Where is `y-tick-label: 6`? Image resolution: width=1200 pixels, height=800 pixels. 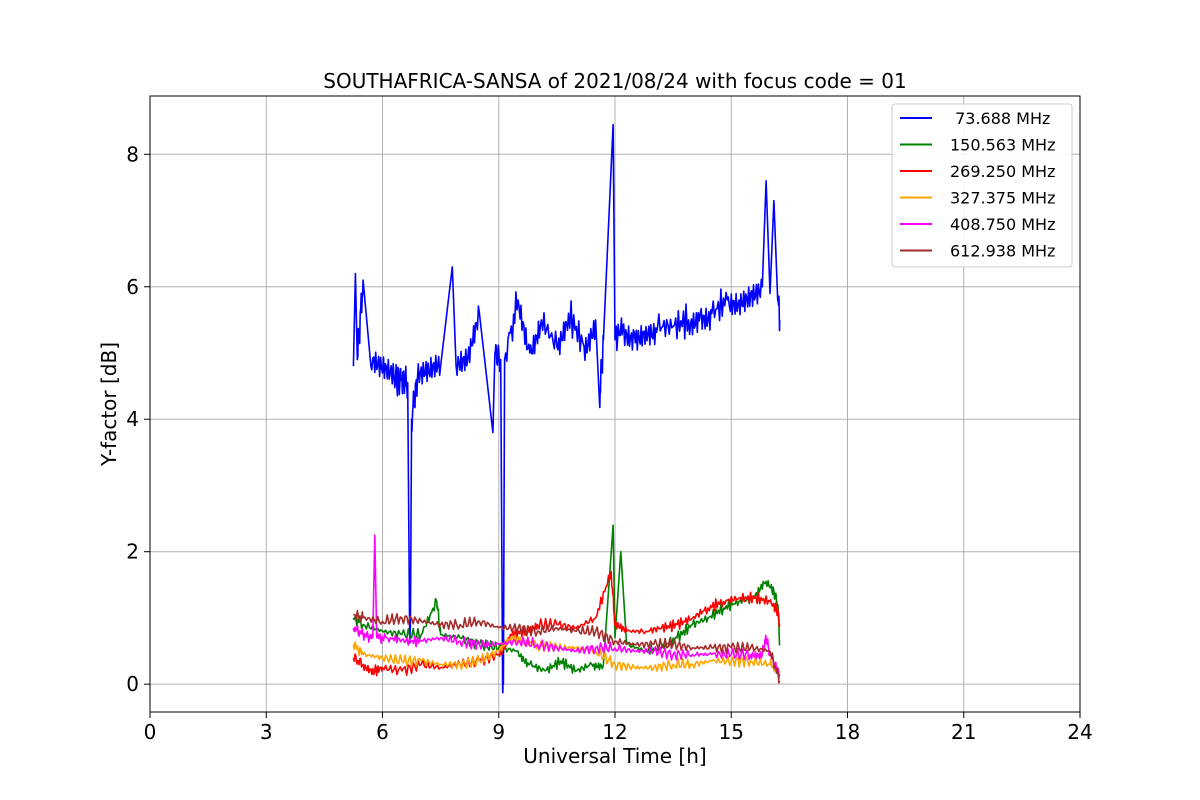 y-tick-label: 6 is located at coordinates (132, 287).